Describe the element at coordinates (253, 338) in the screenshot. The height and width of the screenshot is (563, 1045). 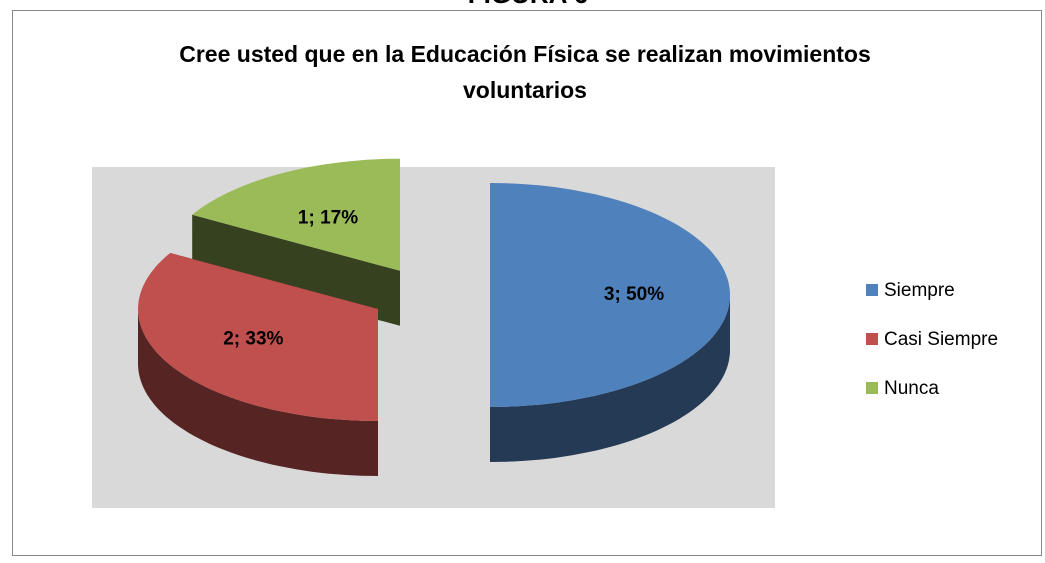
I see `data-label: 2; 33%` at that location.